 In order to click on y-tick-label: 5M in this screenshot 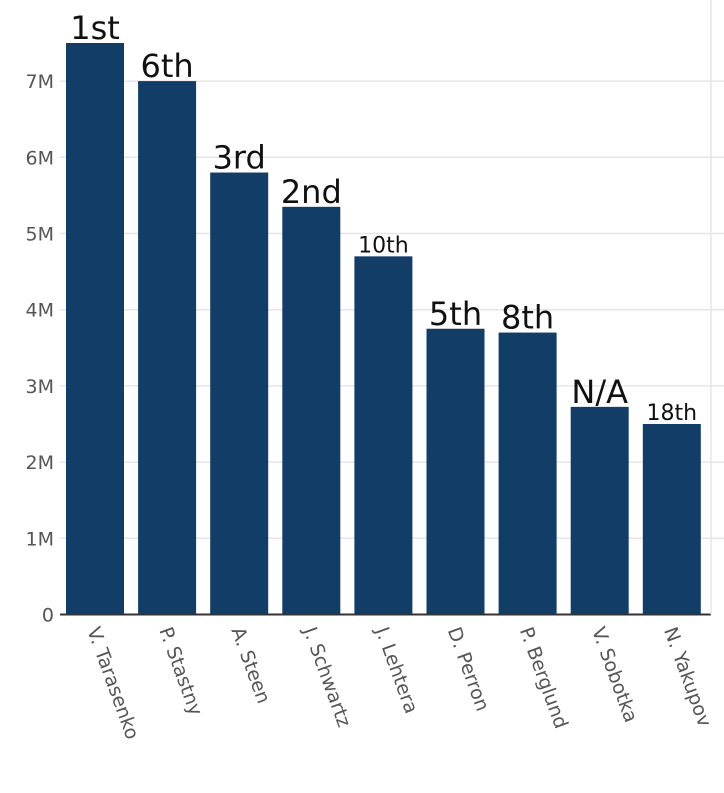, I will do `click(40, 235)`.